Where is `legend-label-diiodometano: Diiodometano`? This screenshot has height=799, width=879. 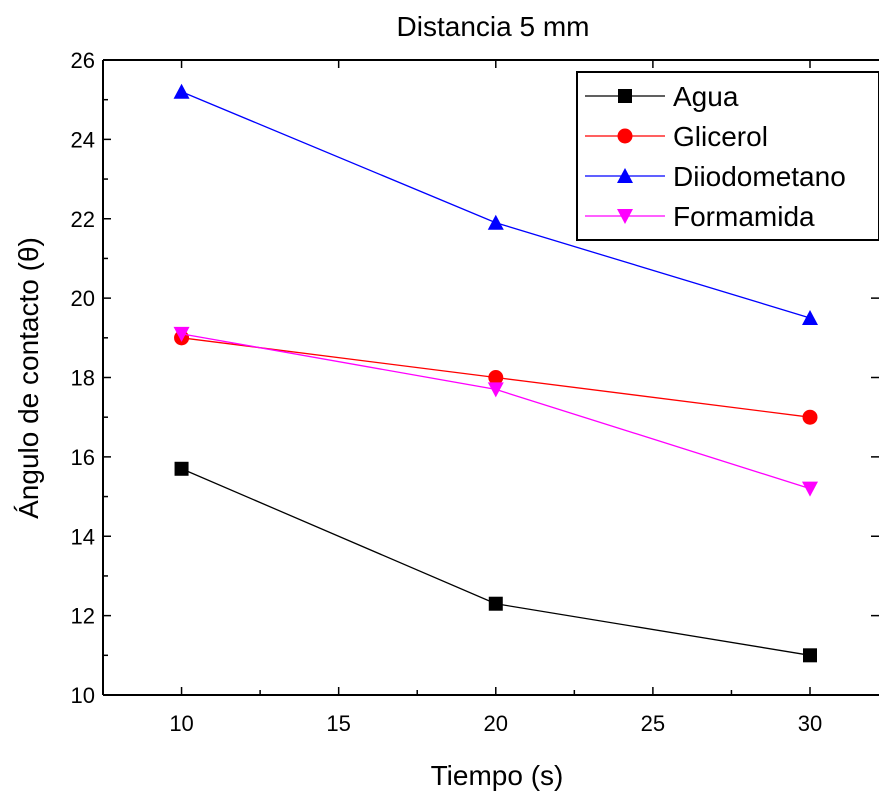 legend-label-diiodometano: Diiodometano is located at coordinates (759, 176).